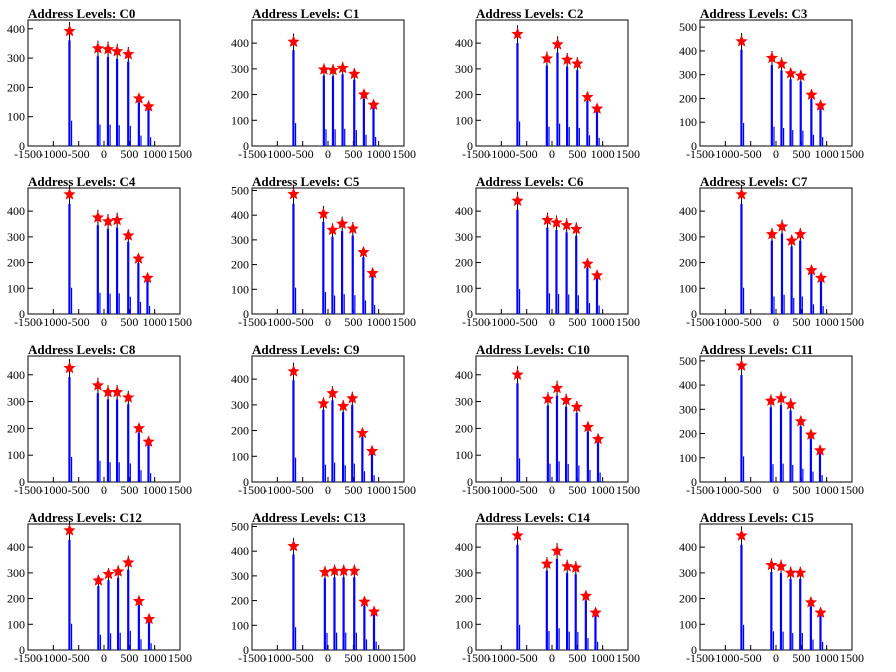 This screenshot has width=896, height=672. I want to click on chart-title: Address Levels: C9, so click(306, 349).